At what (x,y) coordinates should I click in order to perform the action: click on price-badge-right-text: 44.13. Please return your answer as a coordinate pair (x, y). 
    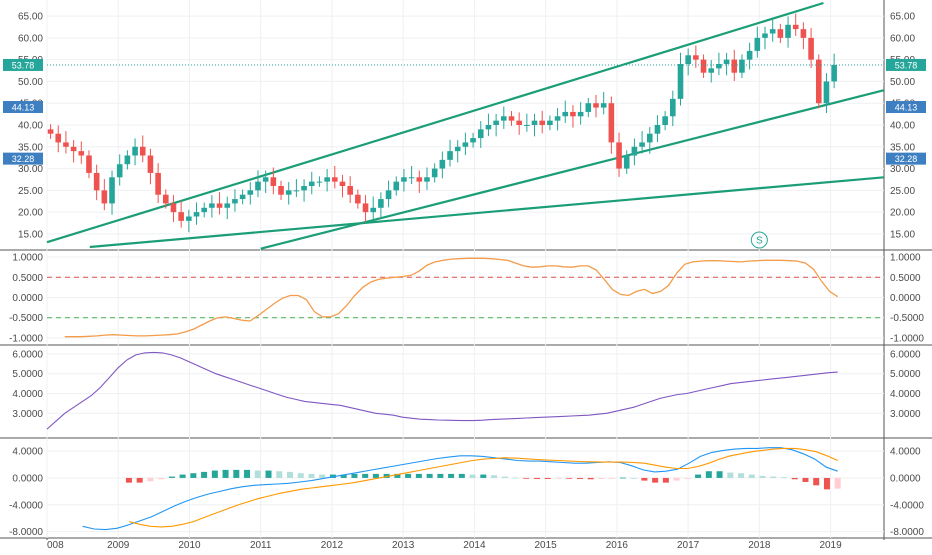
    Looking at the image, I should click on (906, 108).